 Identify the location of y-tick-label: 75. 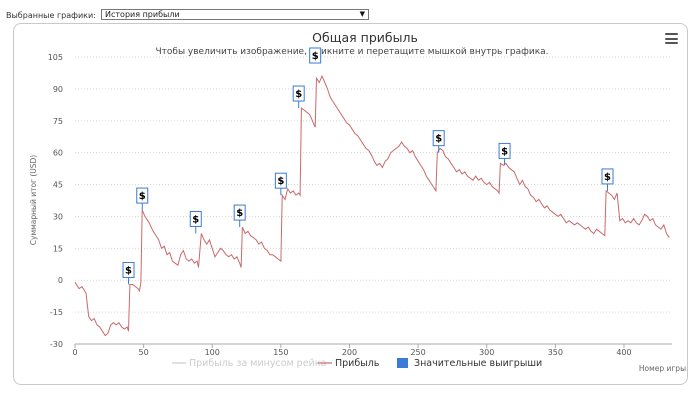
(58, 121).